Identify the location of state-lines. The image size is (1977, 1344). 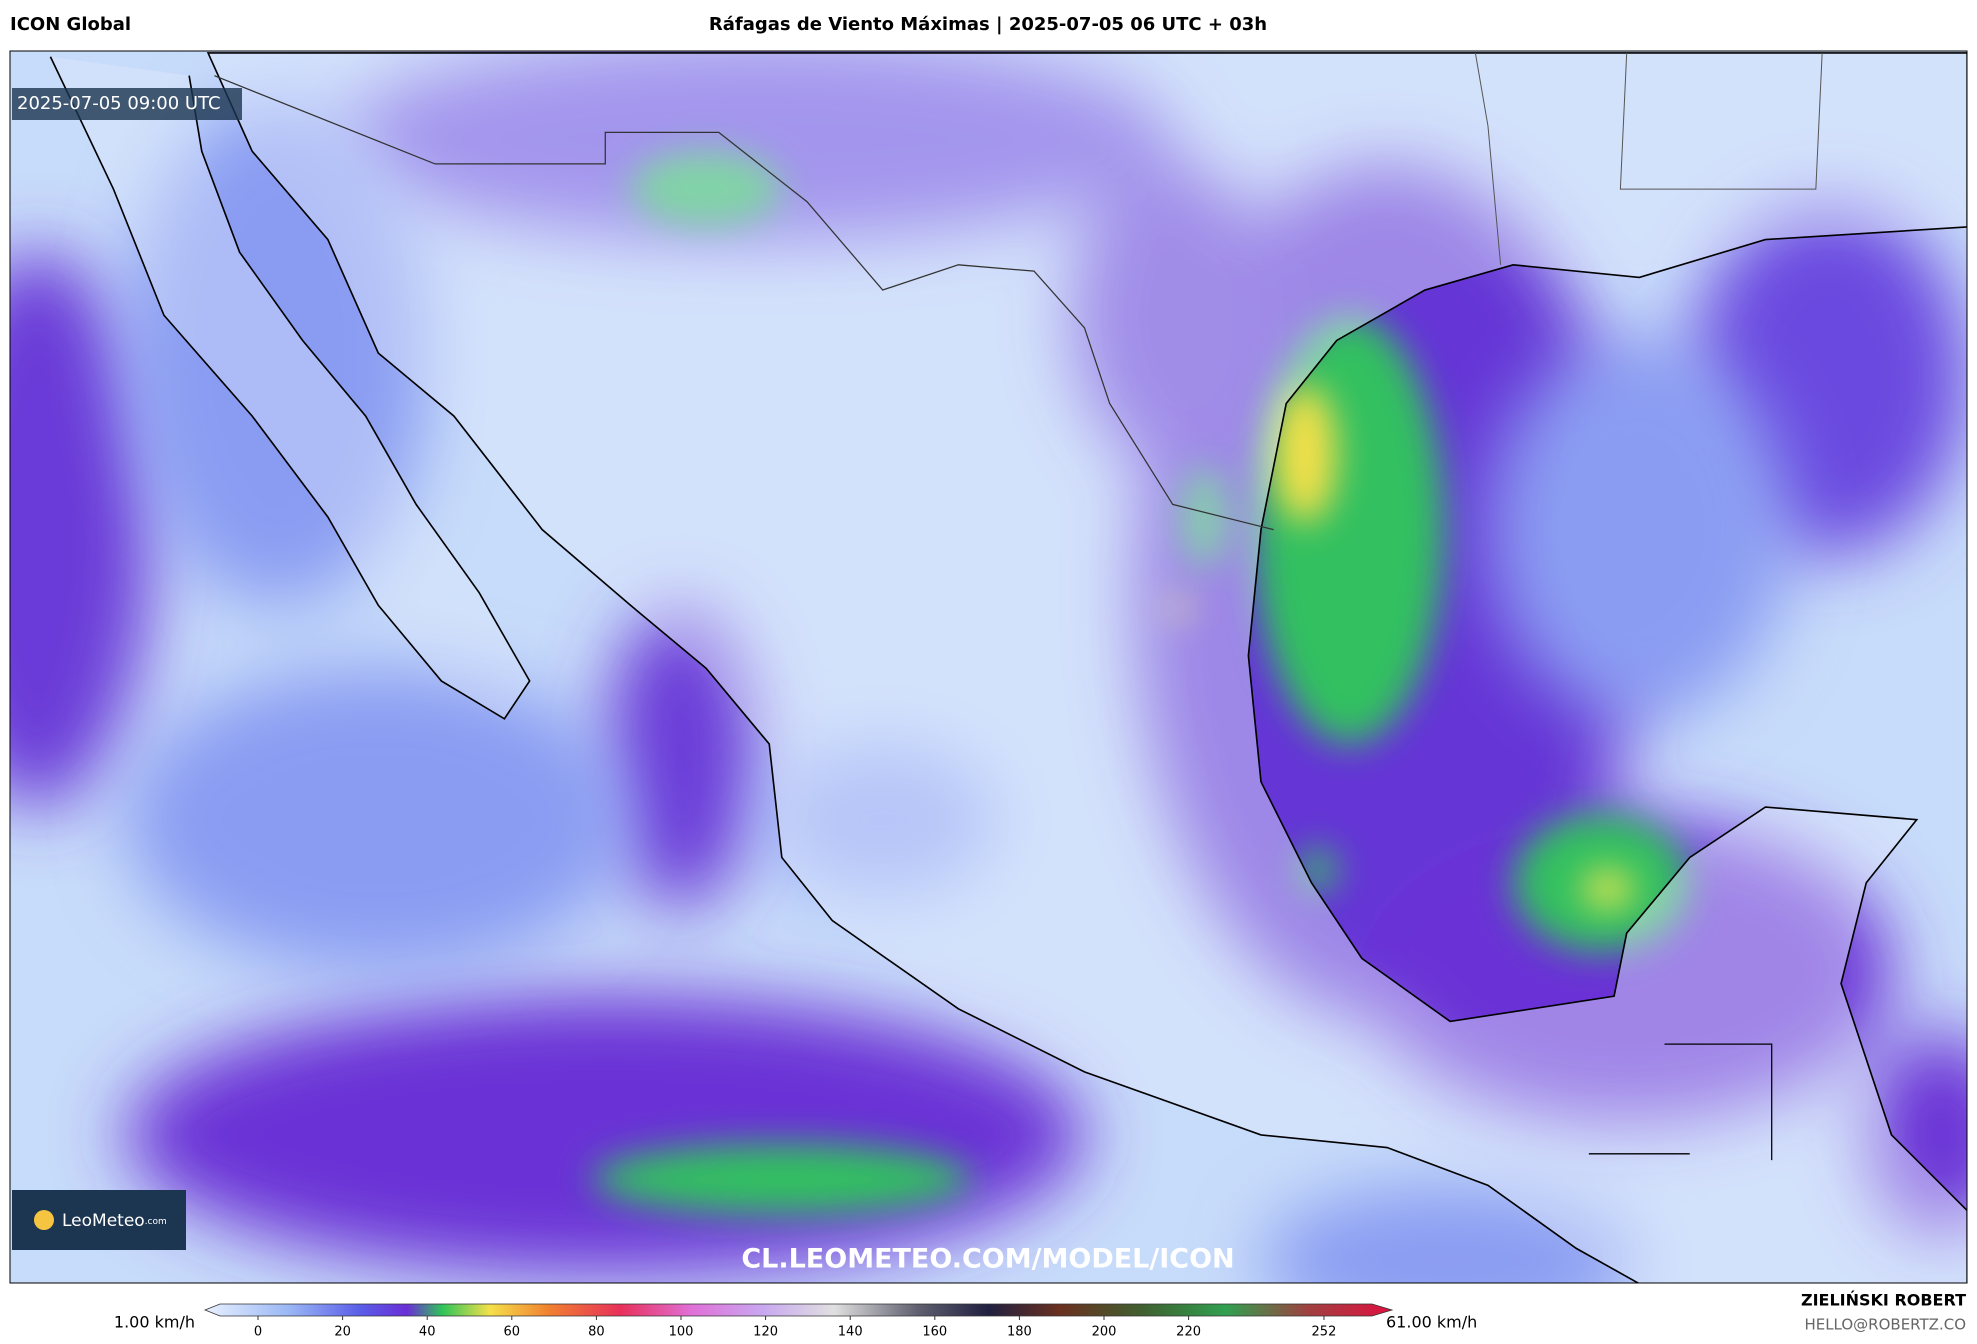
(1648, 158).